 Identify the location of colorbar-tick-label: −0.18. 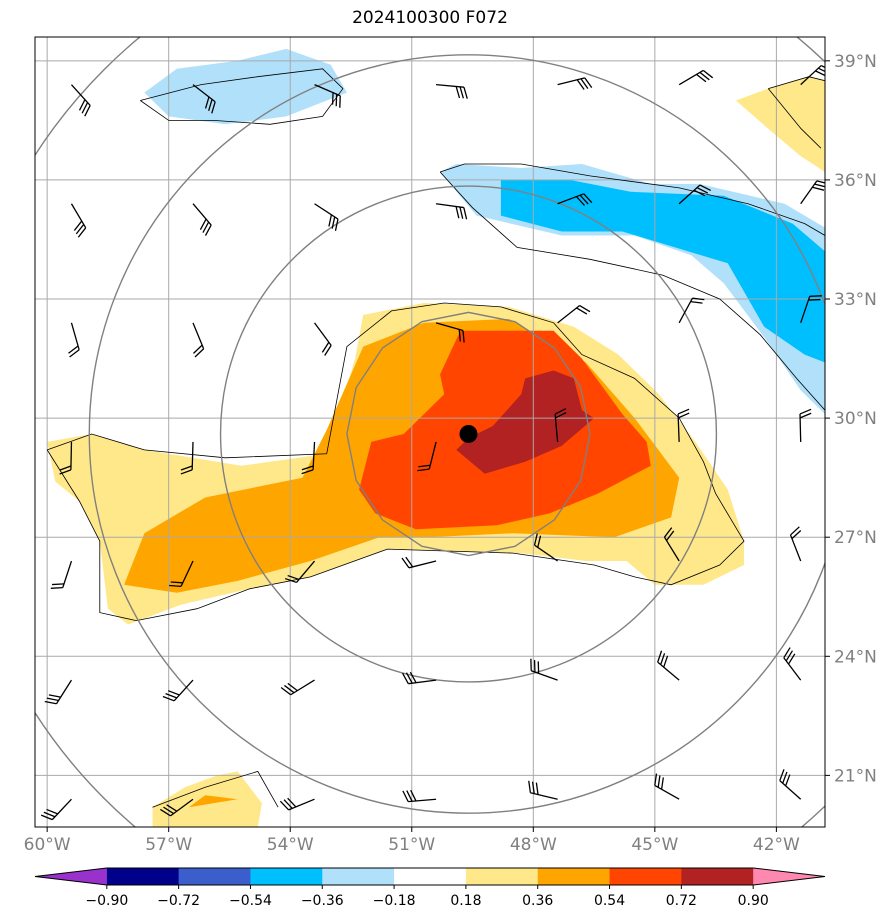
(394, 901).